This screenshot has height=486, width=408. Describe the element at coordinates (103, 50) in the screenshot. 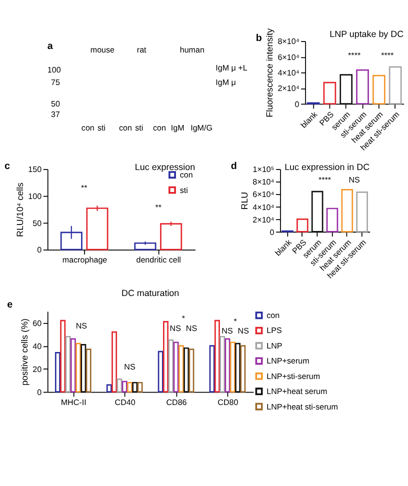

I see `text: mouse` at that location.